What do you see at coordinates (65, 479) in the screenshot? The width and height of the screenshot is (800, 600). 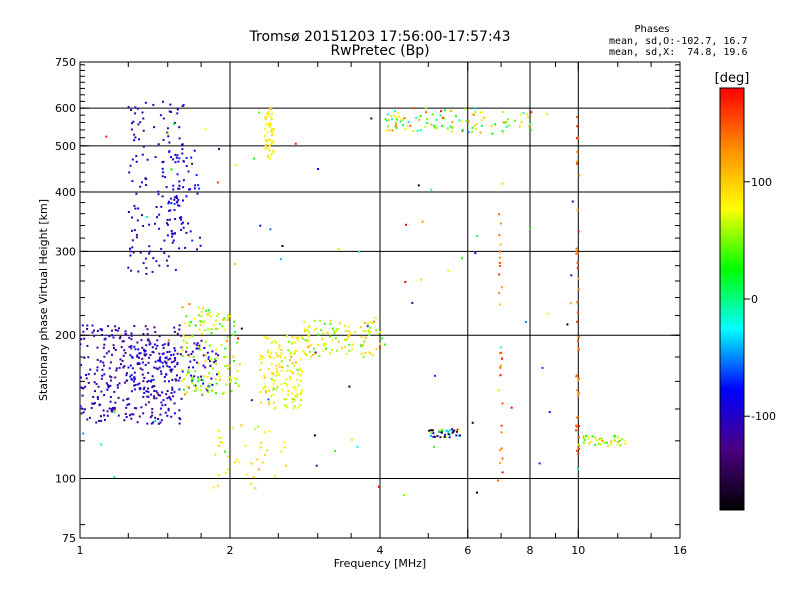 I see `y-tick-label: 100` at bounding box center [65, 479].